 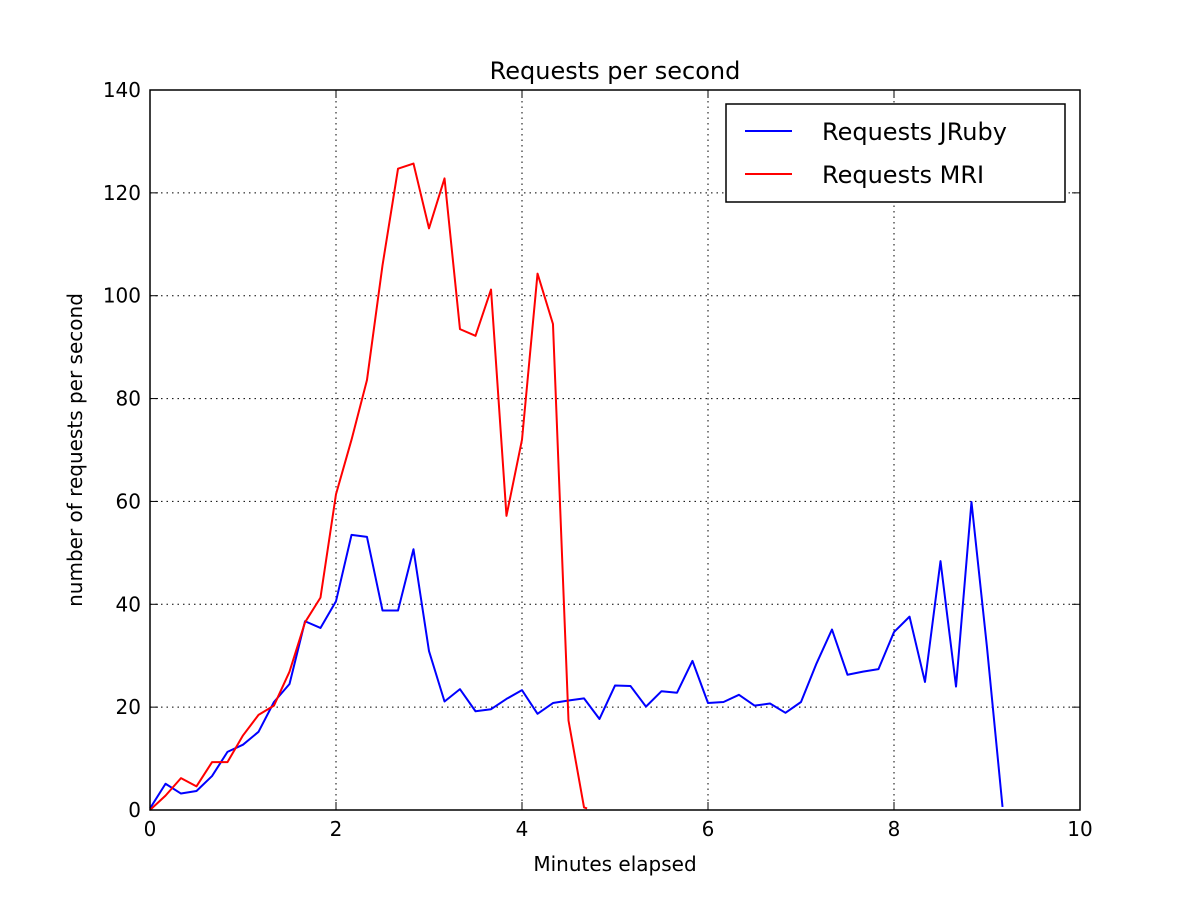 I want to click on x-tick-label: 2, so click(x=336, y=829).